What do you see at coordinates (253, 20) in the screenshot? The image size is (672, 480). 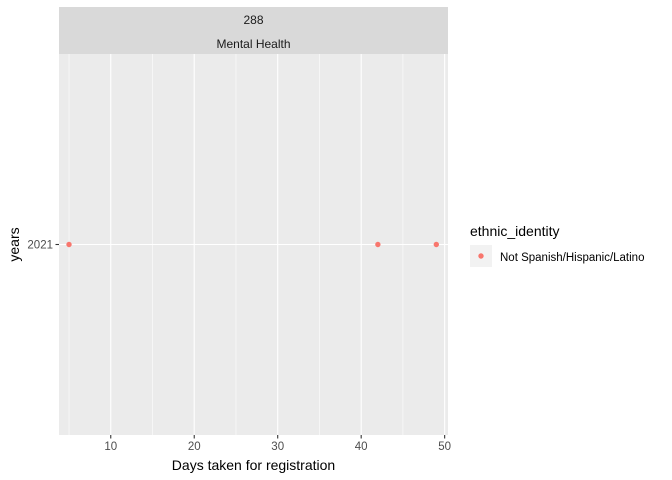 I see `facet-strip-label-1: 288` at bounding box center [253, 20].